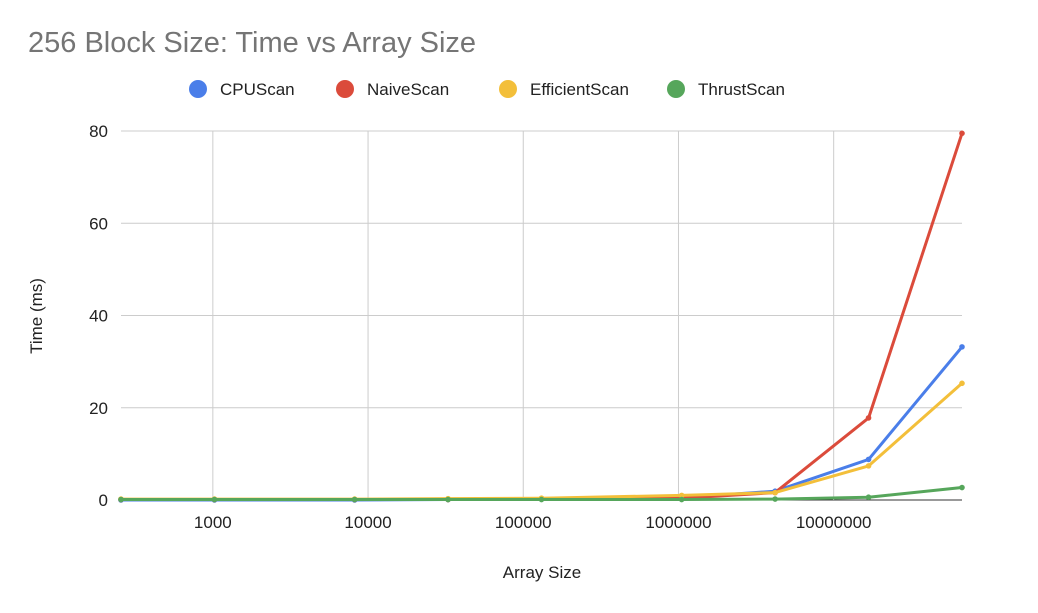 This screenshot has height=613, width=1038. What do you see at coordinates (508, 89) in the screenshot?
I see `legend-marker-efficientscan` at bounding box center [508, 89].